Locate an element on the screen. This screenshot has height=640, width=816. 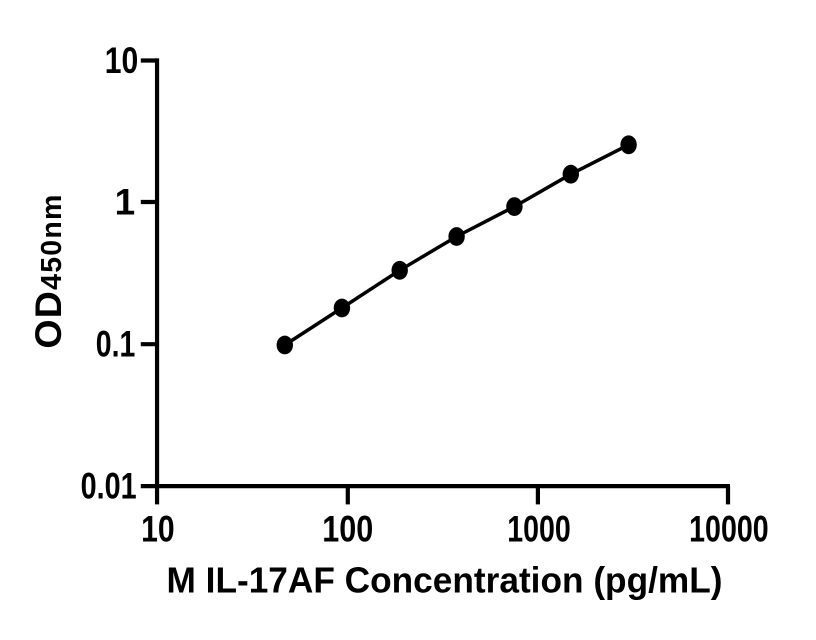
svg-text: 10000 is located at coordinates (729, 529).